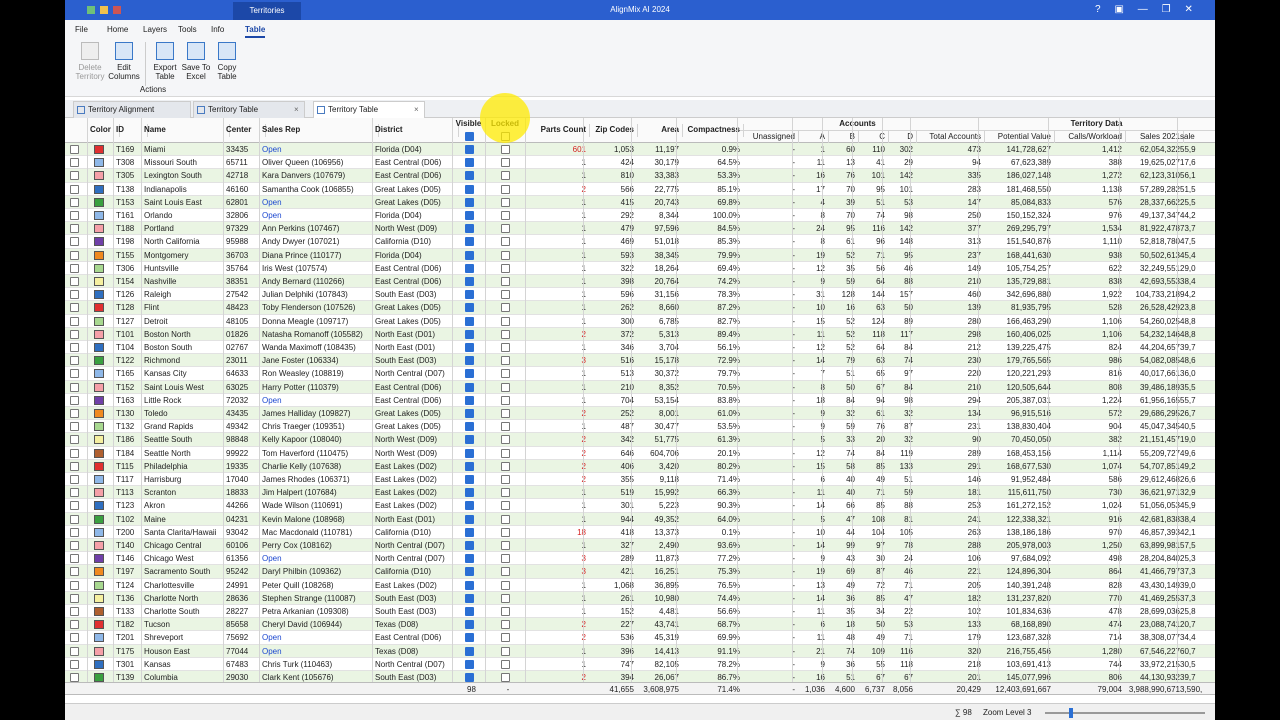 The width and height of the screenshot is (1280, 720). What do you see at coordinates (218, 29) in the screenshot?
I see `ribbon-tab: Info` at bounding box center [218, 29].